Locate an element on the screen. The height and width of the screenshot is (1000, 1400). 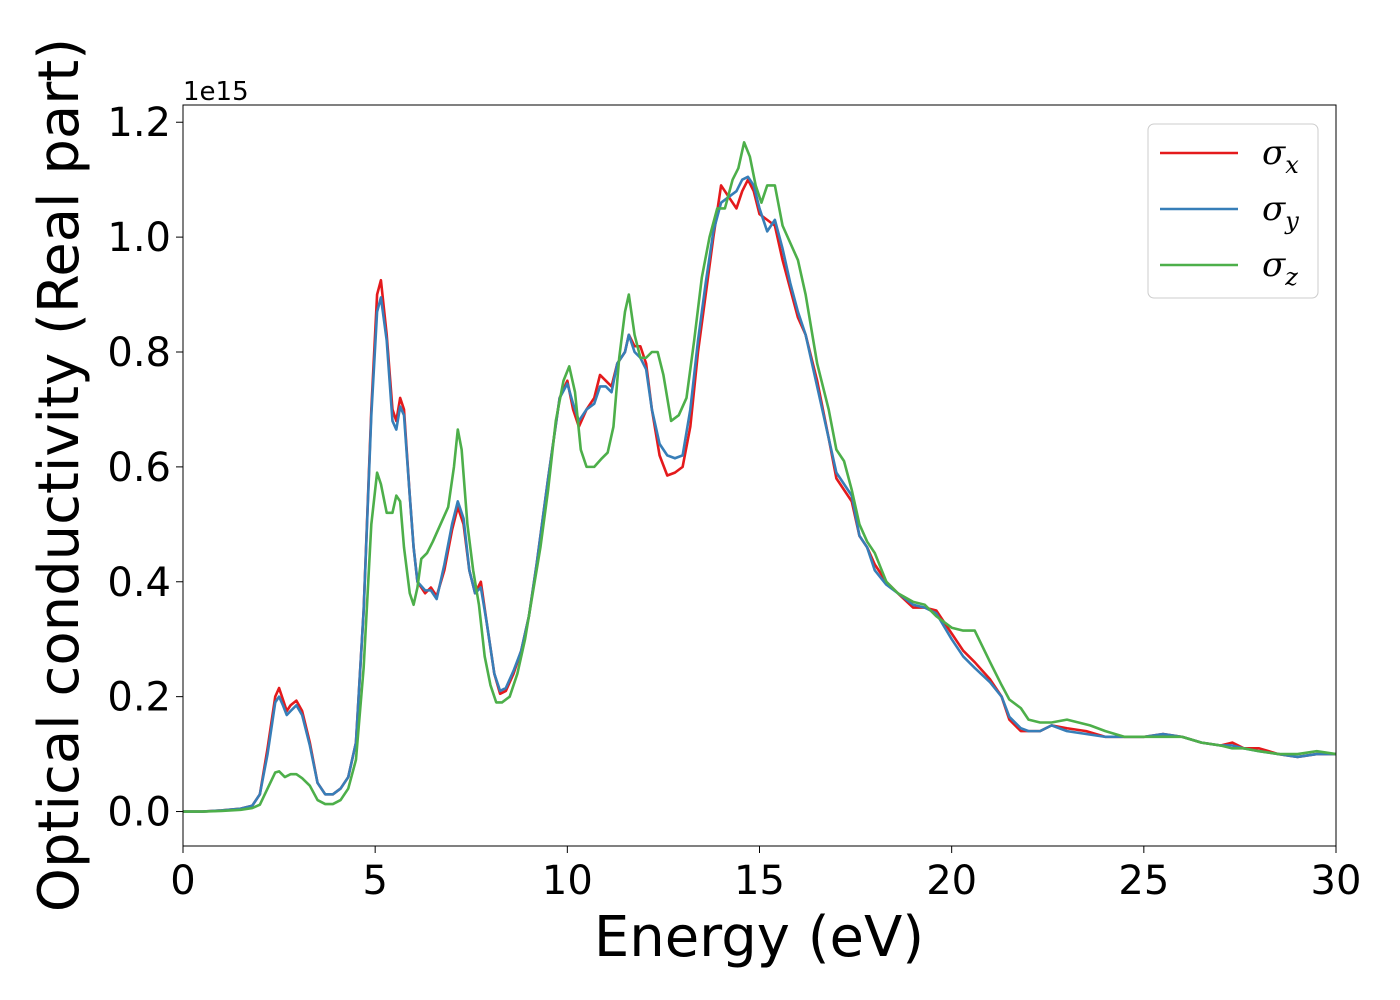
x-axis-label: Energy (eV) is located at coordinates (759, 937).